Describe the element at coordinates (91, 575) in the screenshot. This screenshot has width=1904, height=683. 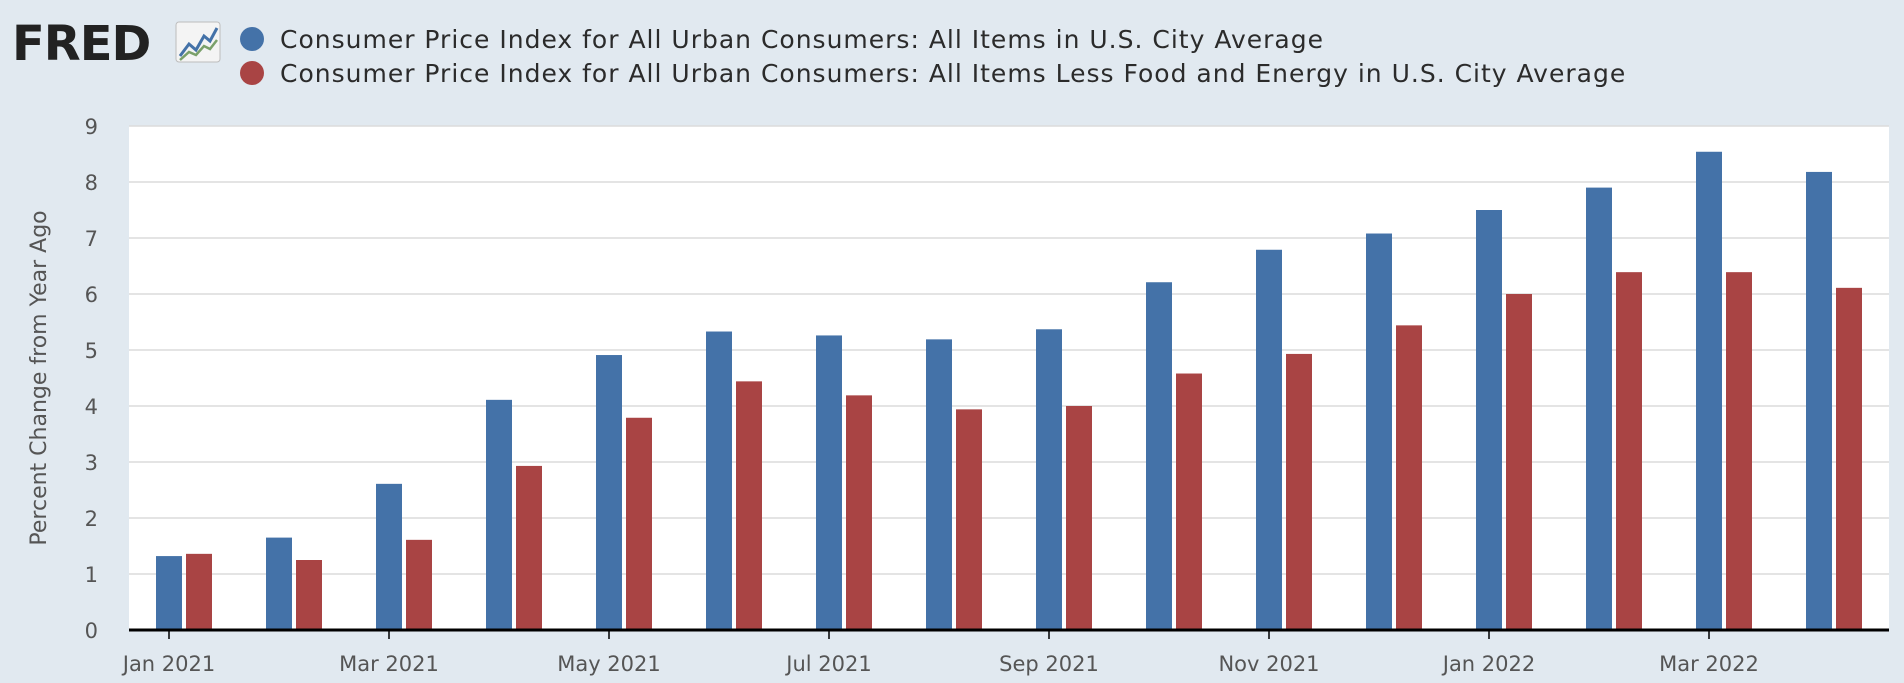
I see `y-tick-label: 1` at that location.